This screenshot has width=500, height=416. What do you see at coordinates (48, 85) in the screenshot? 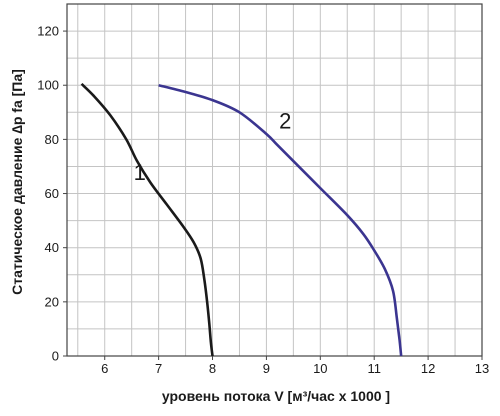
I see `y-tick-label: 100` at bounding box center [48, 85].